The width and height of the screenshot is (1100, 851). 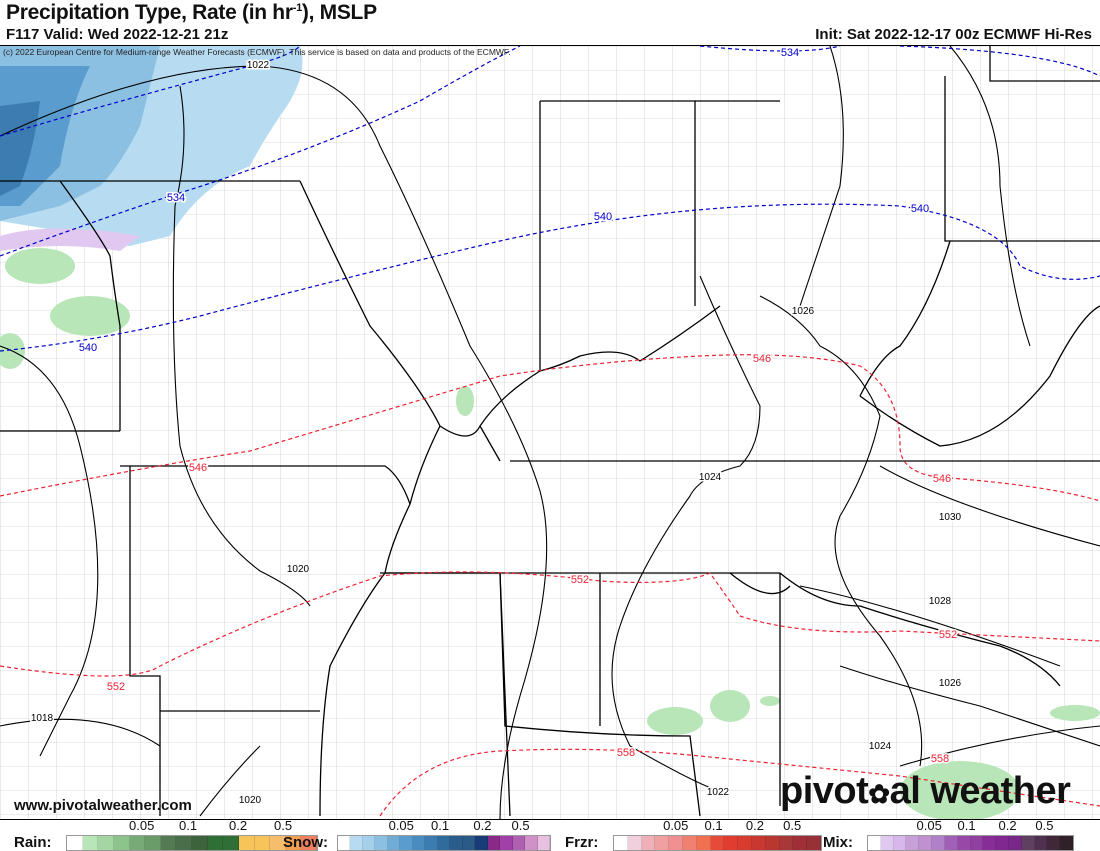 What do you see at coordinates (948, 834) in the screenshot?
I see `legend-mix: Mix: 0.05 0.1 0.2 0.5` at bounding box center [948, 834].